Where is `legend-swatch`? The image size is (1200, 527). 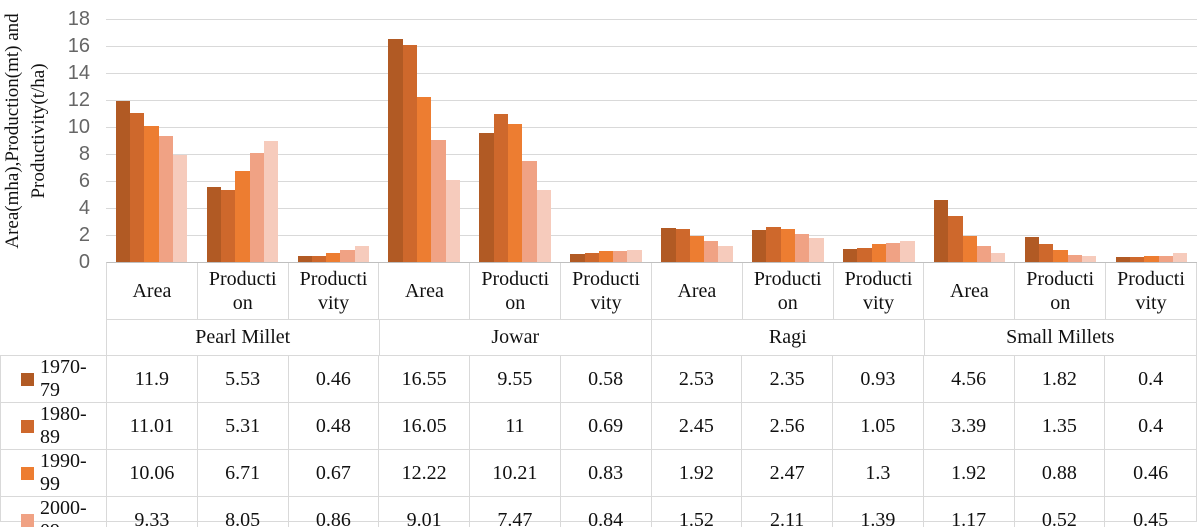 legend-swatch is located at coordinates (27, 520).